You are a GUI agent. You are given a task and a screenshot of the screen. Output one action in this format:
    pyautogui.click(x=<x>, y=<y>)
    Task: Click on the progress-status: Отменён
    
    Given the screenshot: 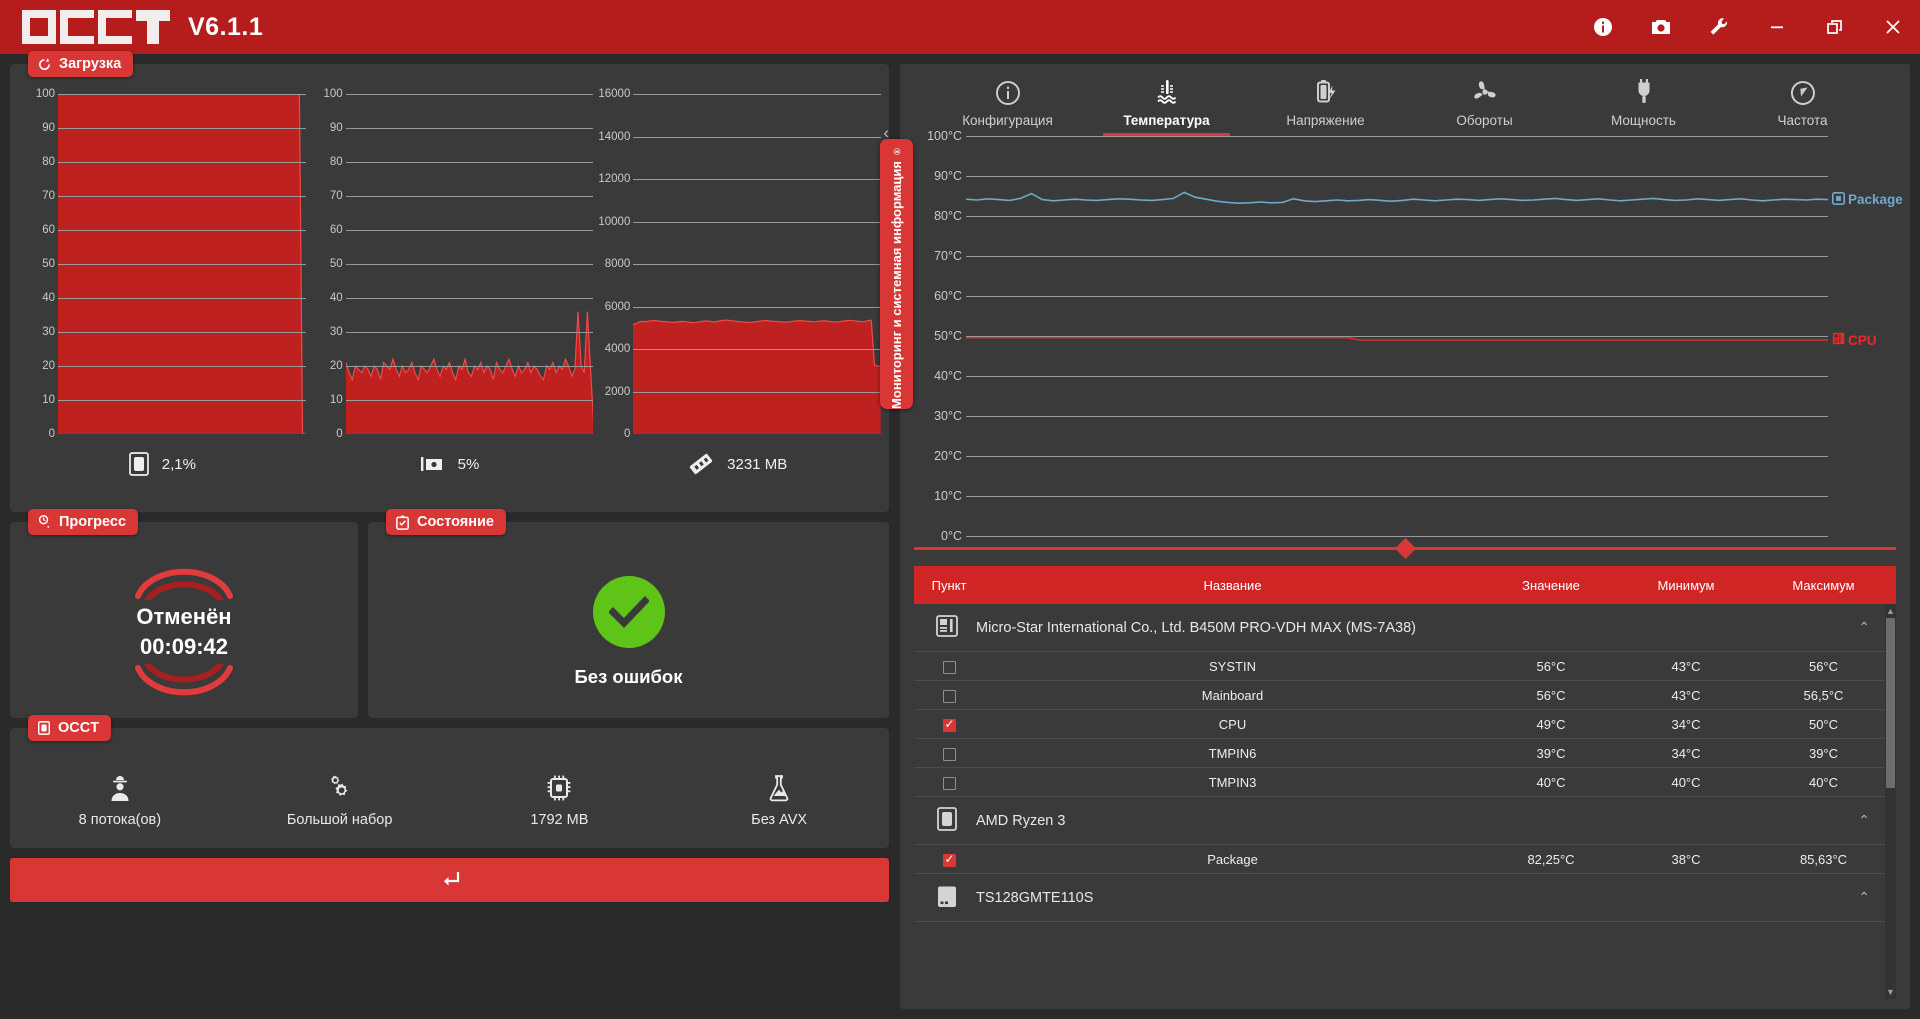 What is the action you would take?
    pyautogui.click(x=184, y=616)
    